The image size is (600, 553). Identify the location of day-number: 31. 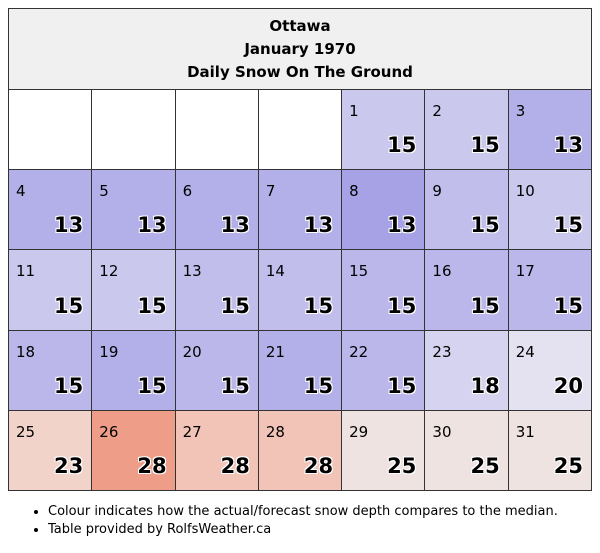
(525, 431).